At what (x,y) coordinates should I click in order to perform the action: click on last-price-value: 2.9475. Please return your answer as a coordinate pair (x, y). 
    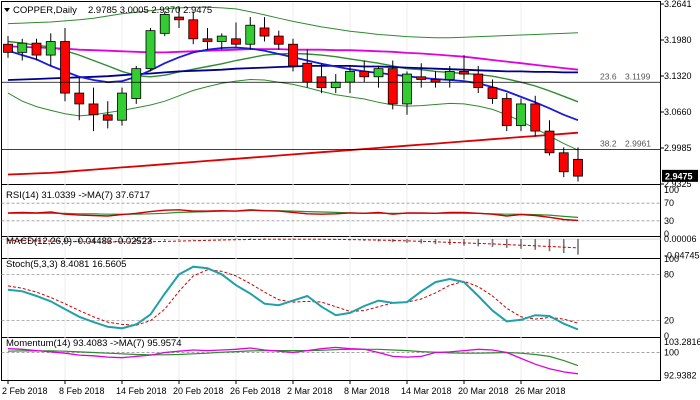
    Looking at the image, I should click on (679, 176).